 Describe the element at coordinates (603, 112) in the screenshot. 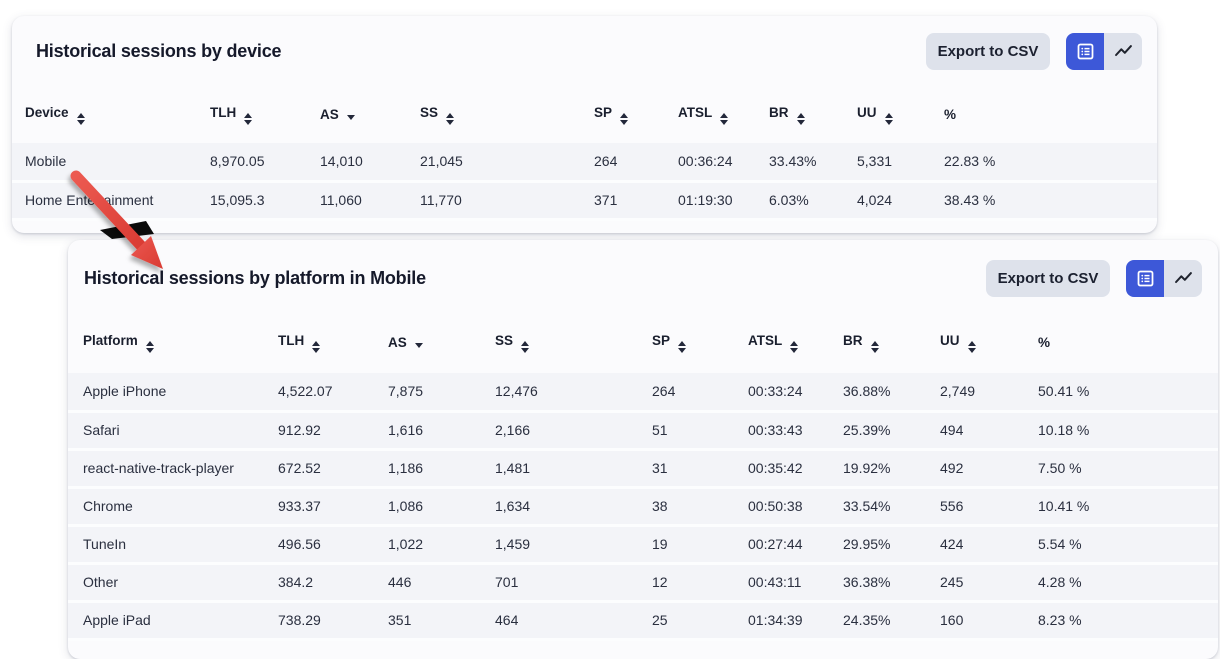

I see `column-label: SP` at that location.